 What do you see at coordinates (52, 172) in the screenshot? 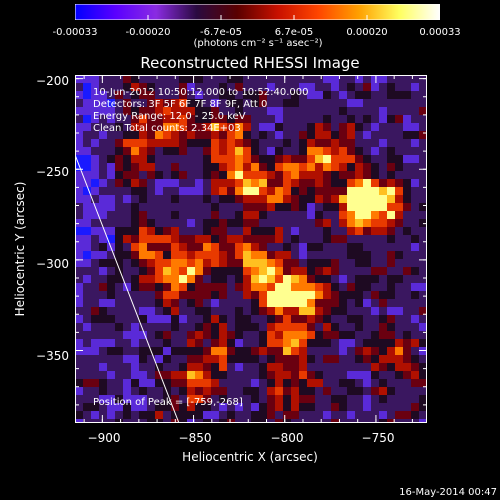
I see `y-tick-label: −250` at bounding box center [52, 172].